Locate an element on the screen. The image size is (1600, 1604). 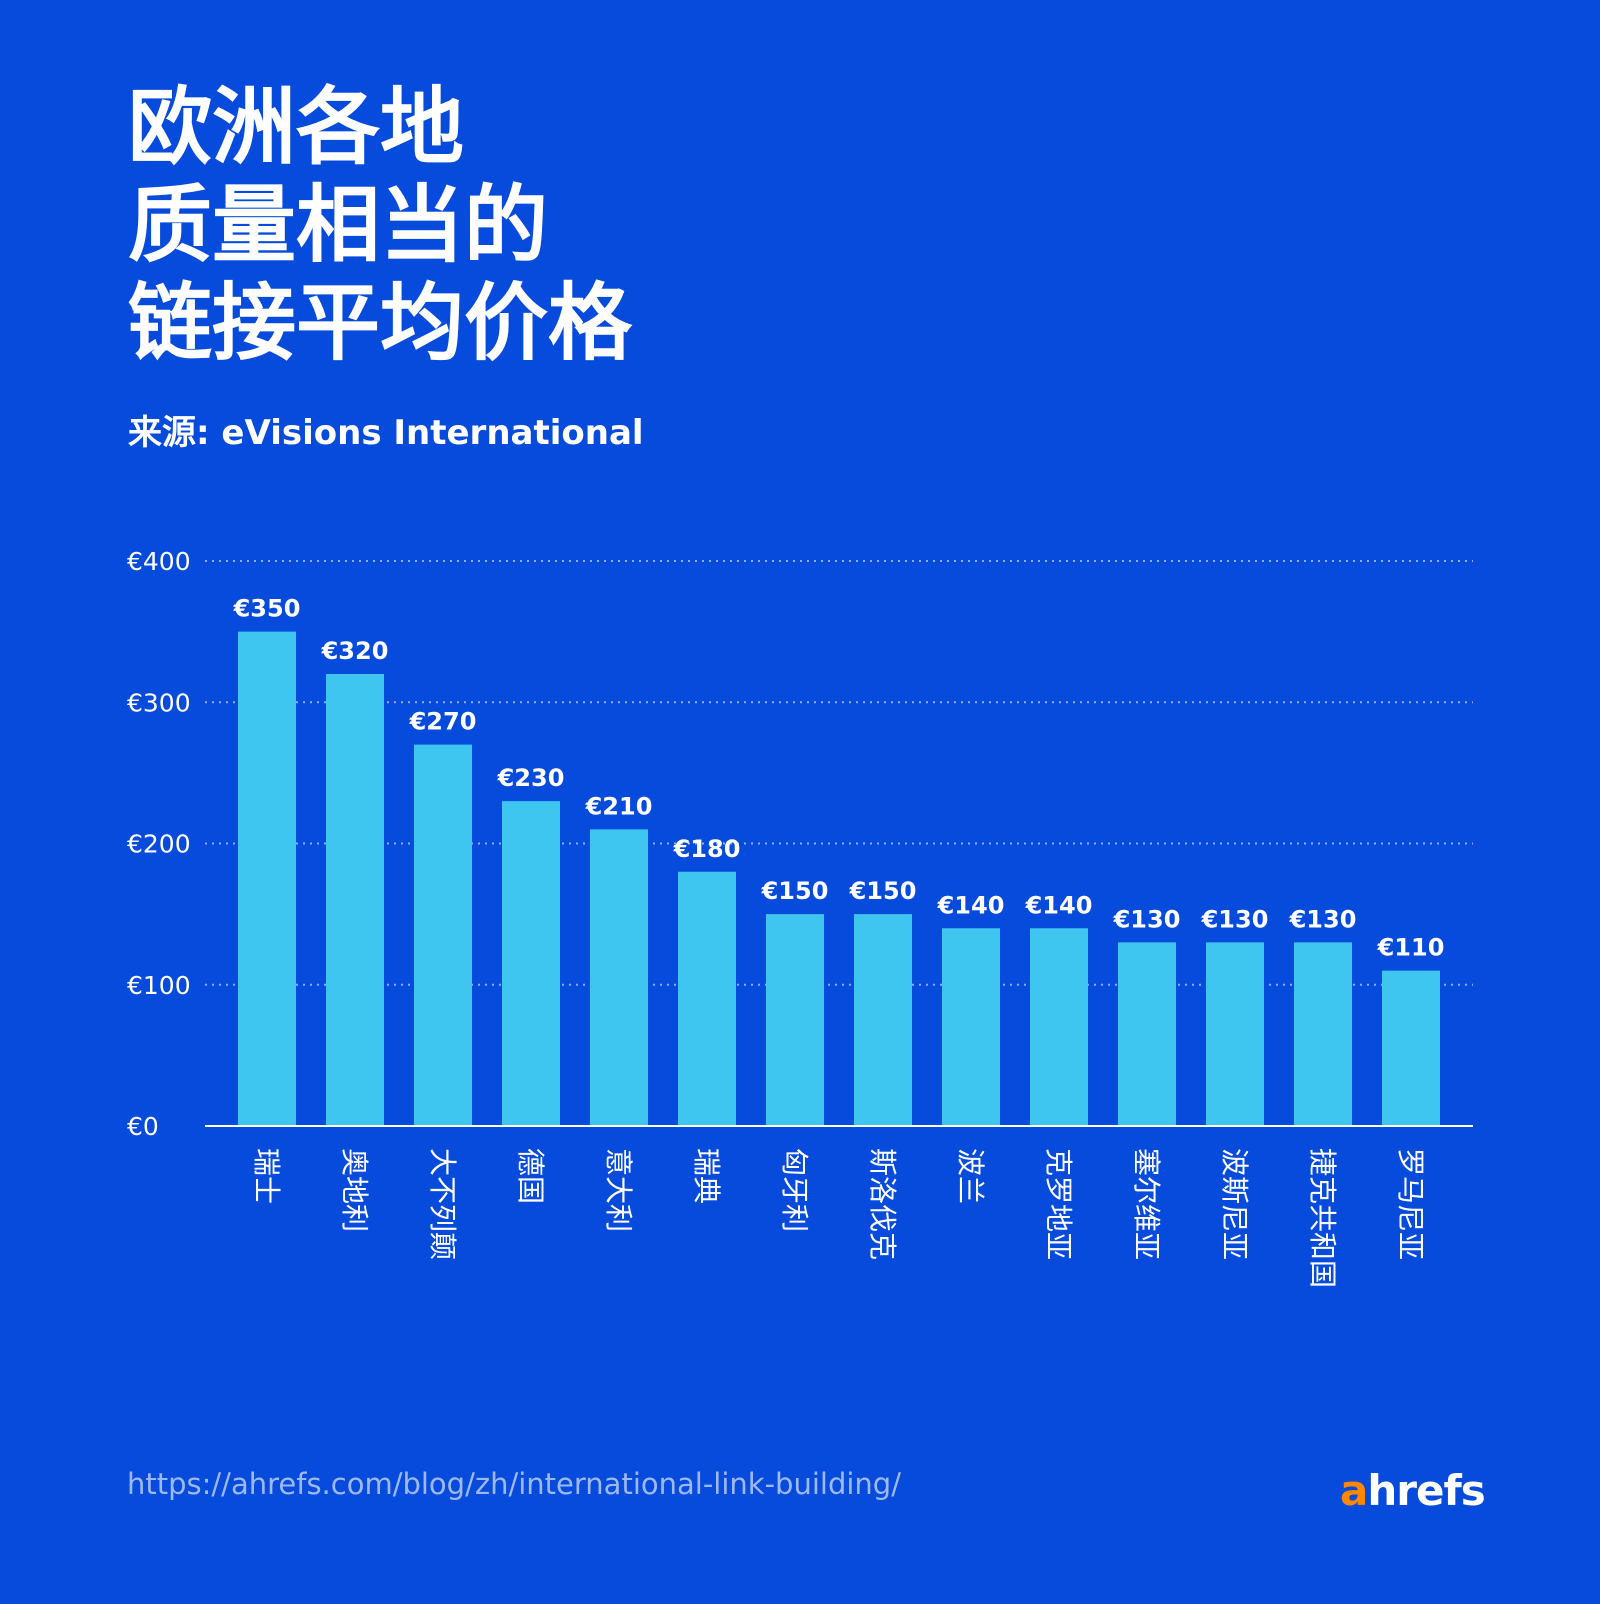
data-label: €350 is located at coordinates (267, 609).